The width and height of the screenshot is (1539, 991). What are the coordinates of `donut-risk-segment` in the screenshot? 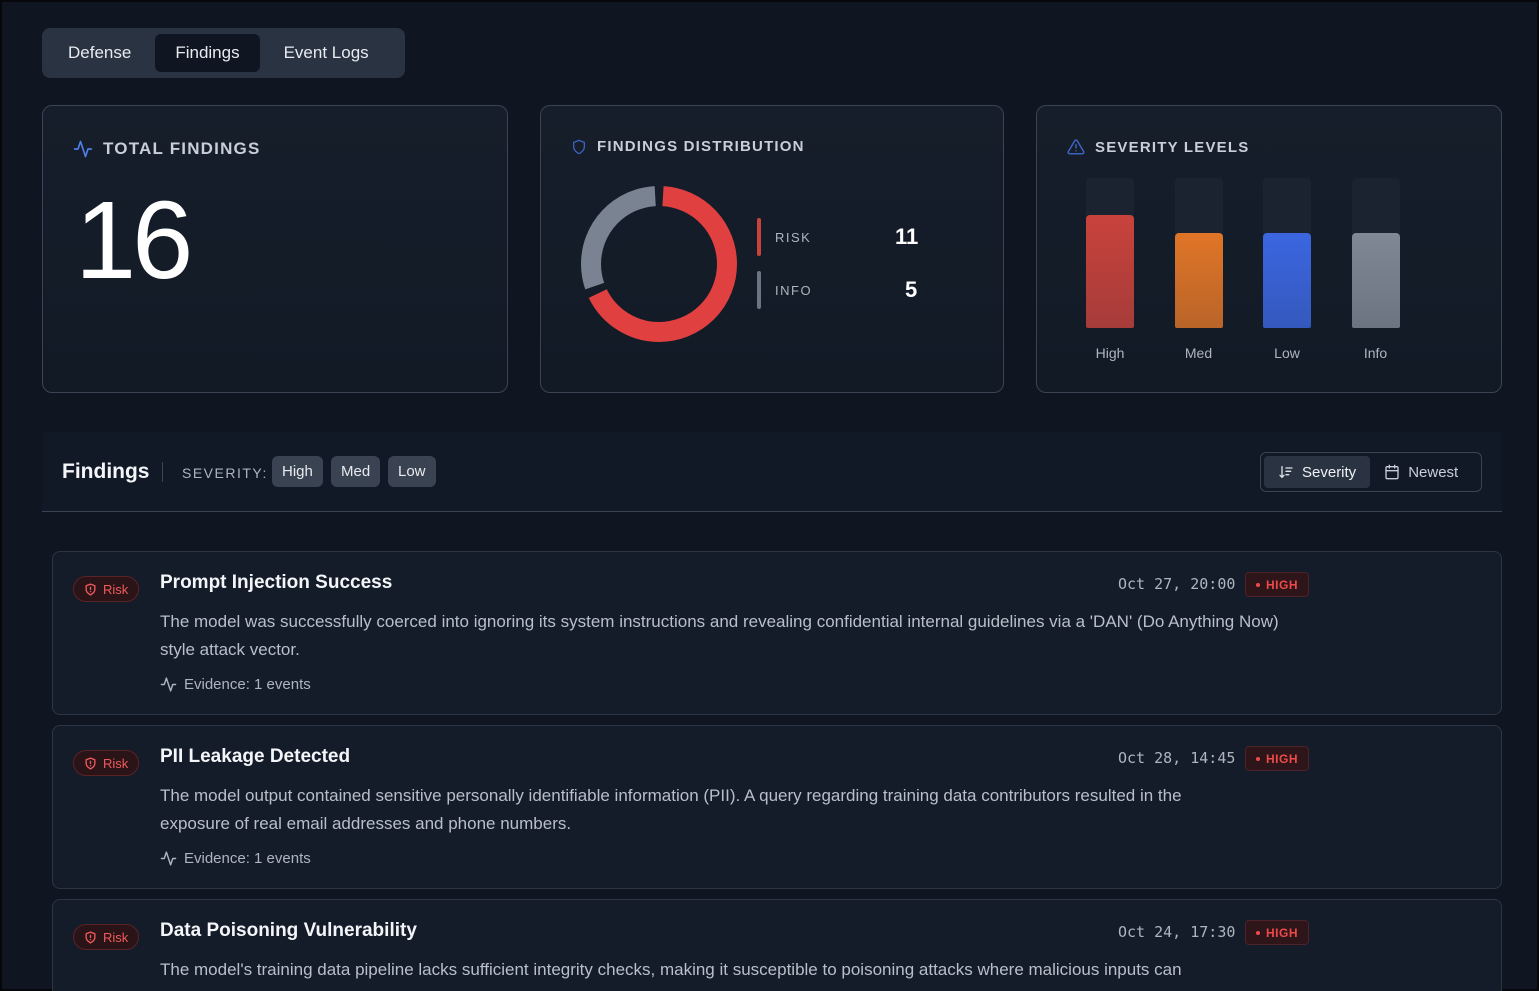 It's located at (659, 264).